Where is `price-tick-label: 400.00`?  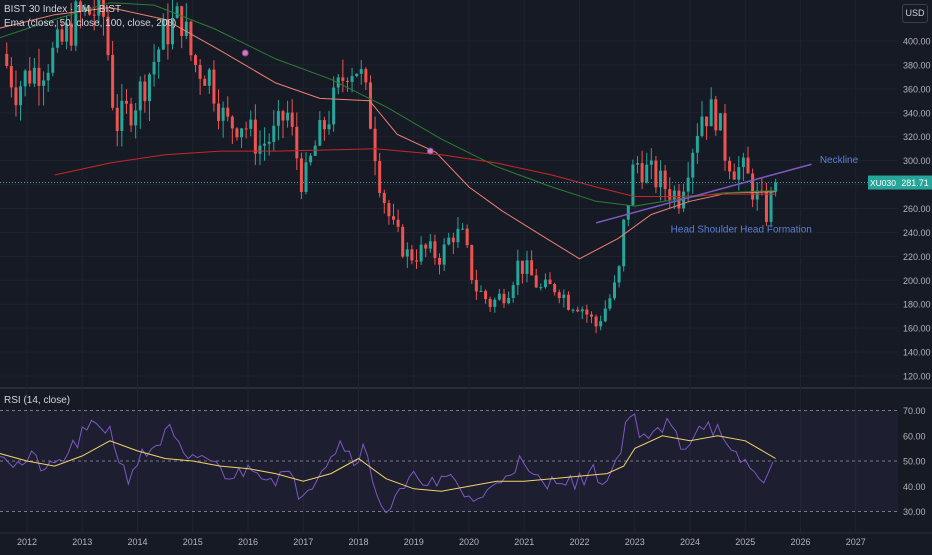
price-tick-label: 400.00 is located at coordinates (917, 42).